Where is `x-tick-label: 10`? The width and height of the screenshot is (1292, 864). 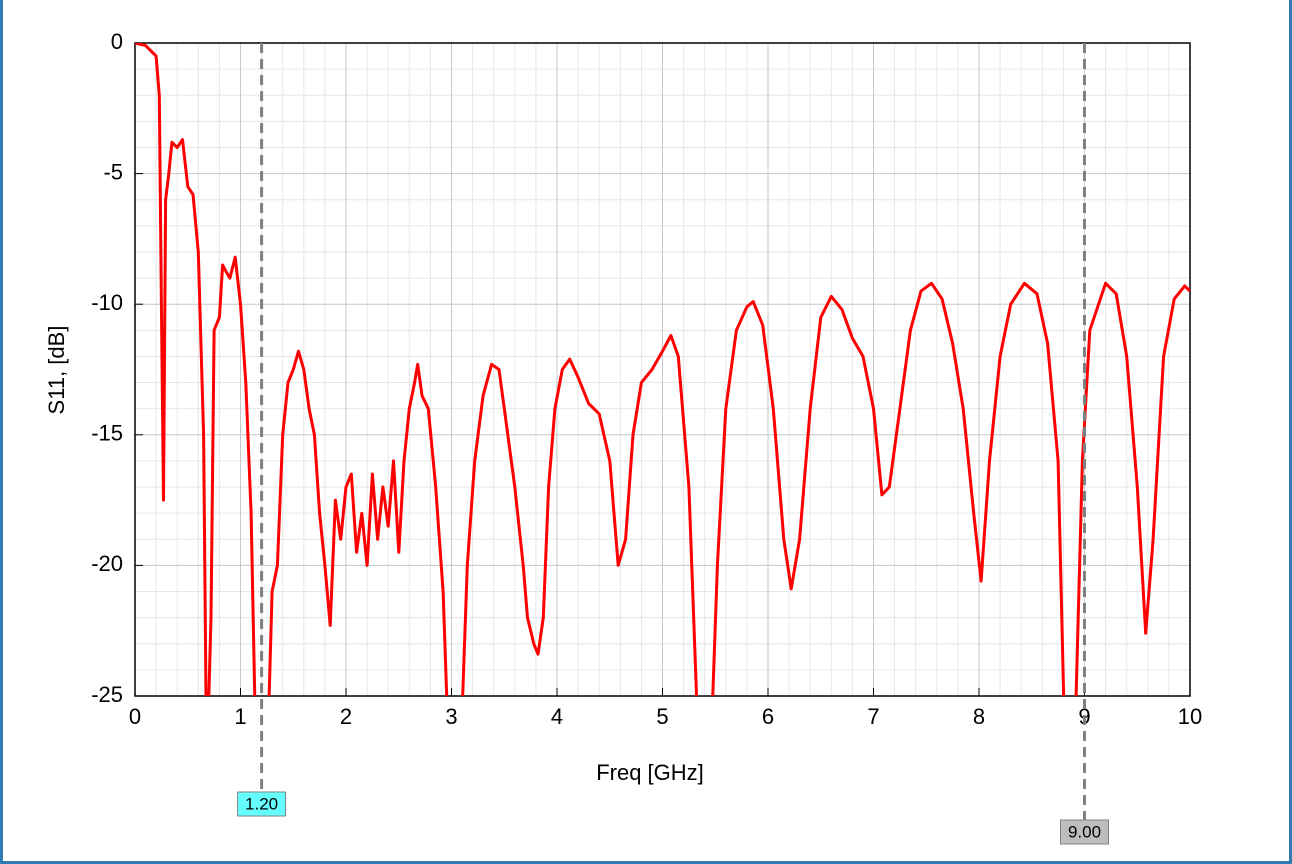
x-tick-label: 10 is located at coordinates (1190, 716).